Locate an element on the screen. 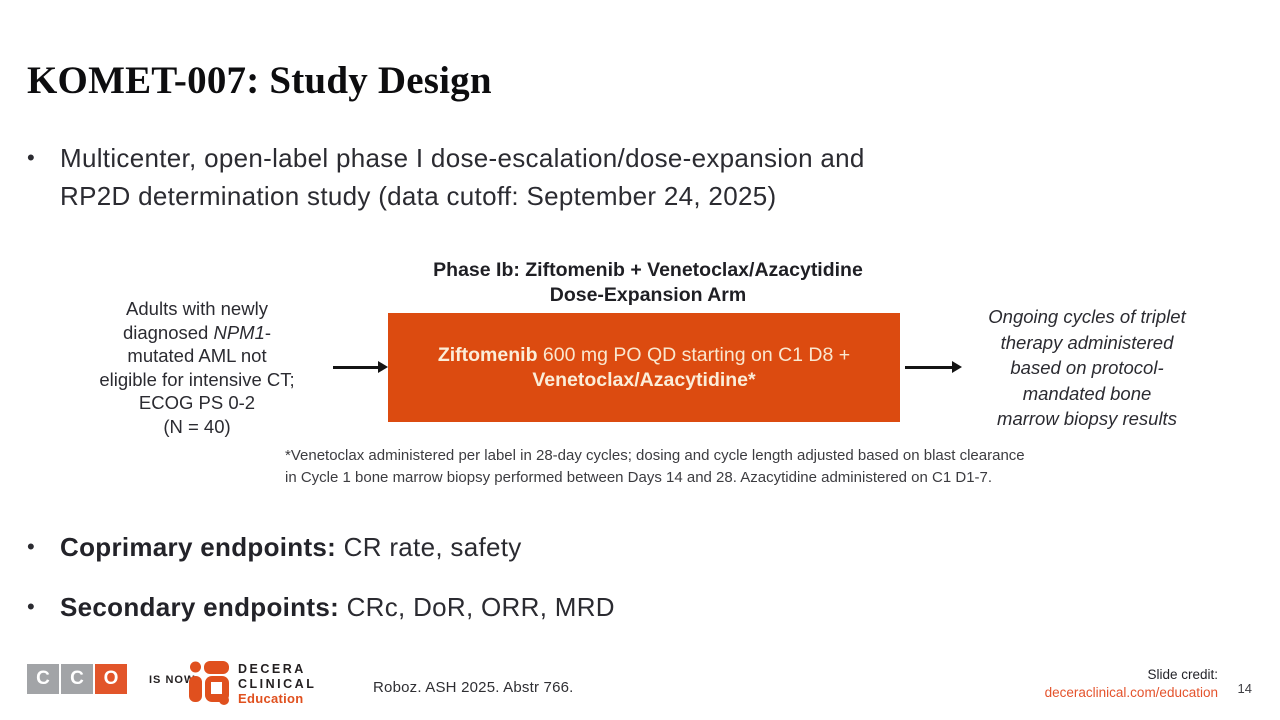 This screenshot has width=1280, height=720. treatment-line-2: Venetoclax/Azacytidine* is located at coordinates (644, 380).